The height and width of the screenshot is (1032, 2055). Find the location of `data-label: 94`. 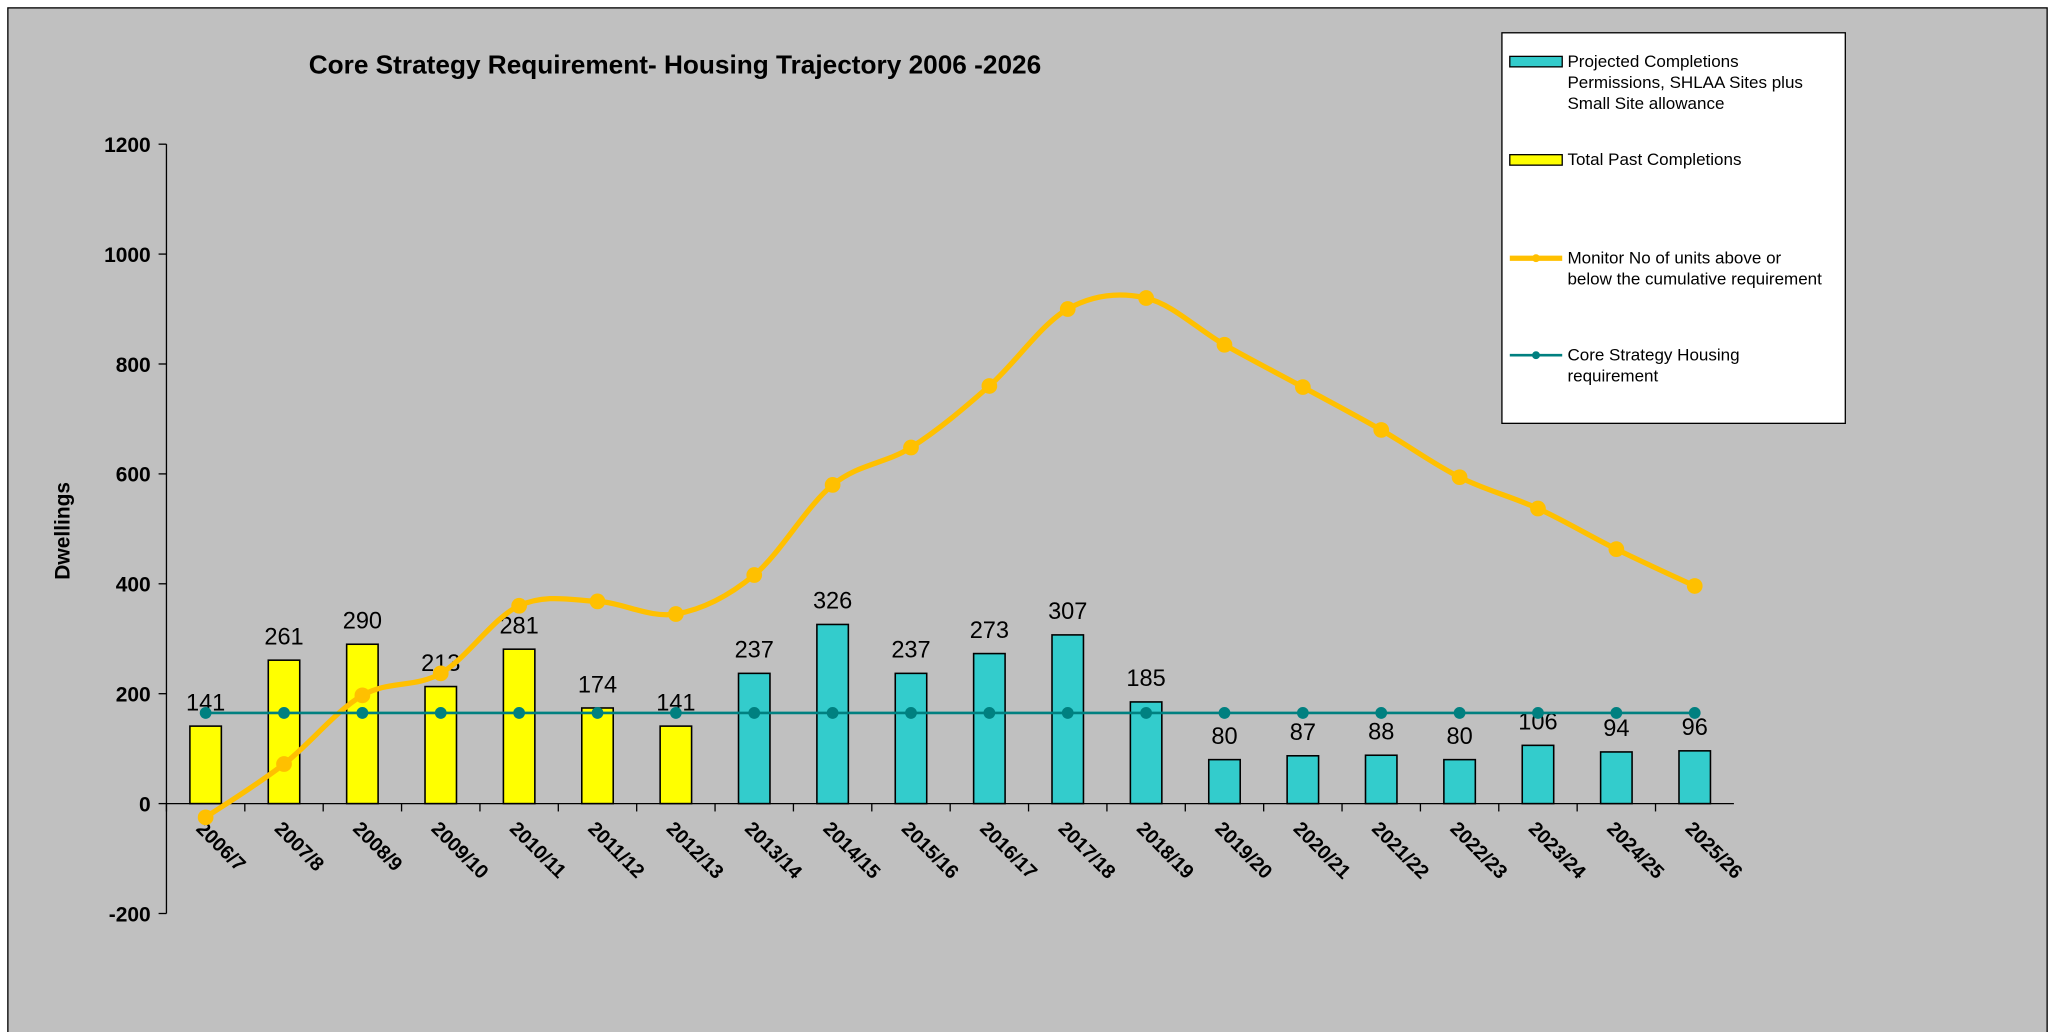

data-label: 94 is located at coordinates (1616, 728).